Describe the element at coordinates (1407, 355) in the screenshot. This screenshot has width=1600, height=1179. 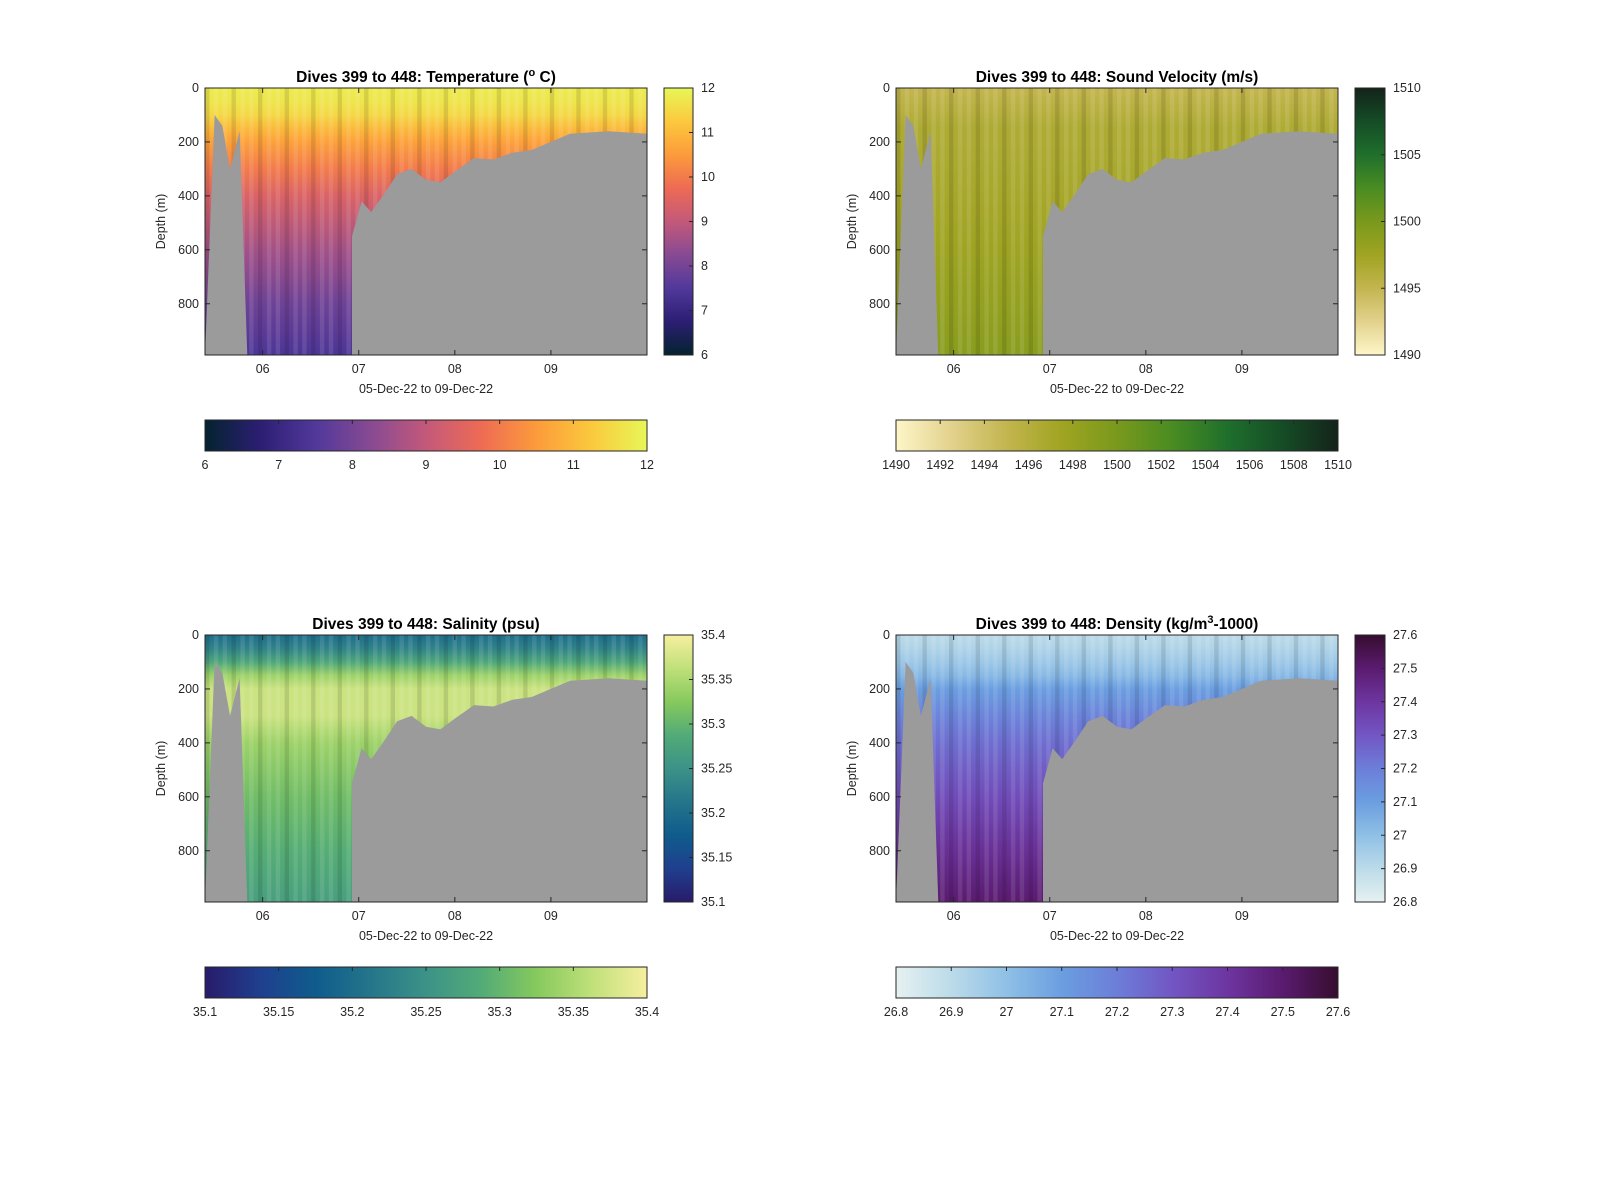
I see `right-colorbar-label: 1490` at that location.